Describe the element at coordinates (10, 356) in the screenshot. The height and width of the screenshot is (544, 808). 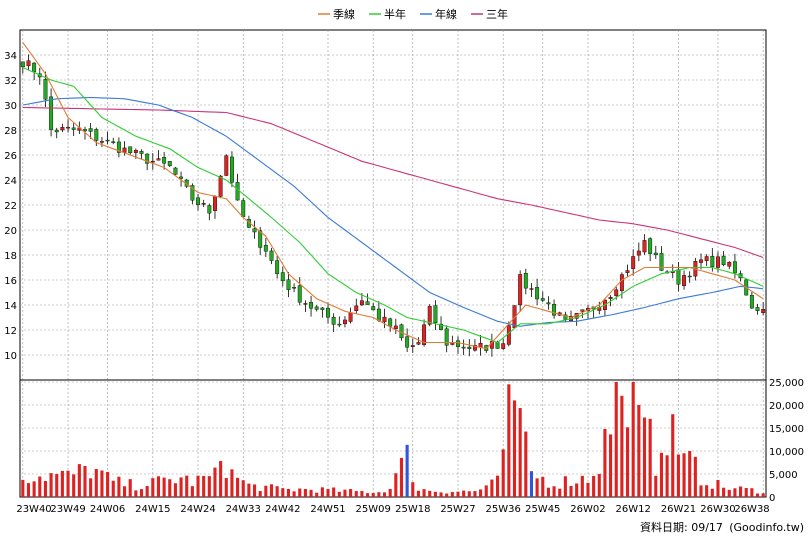
I see `price-tick-label: 10` at that location.